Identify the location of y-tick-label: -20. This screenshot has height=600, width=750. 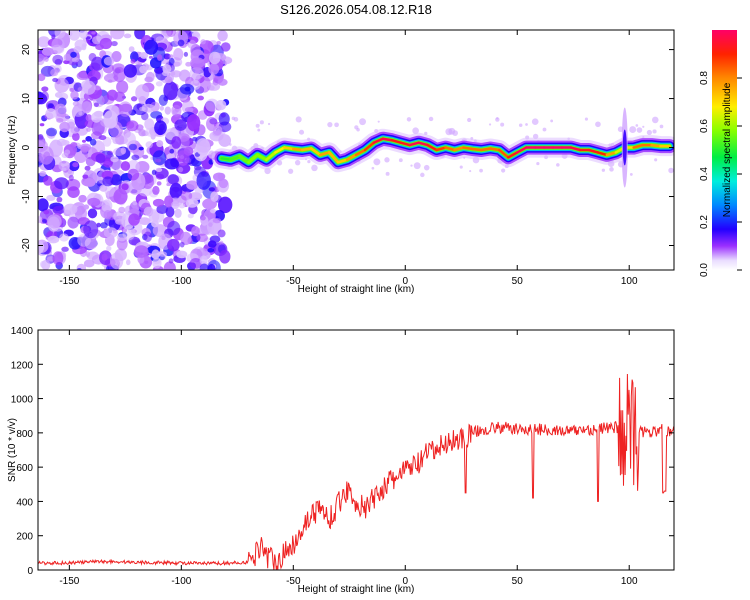
(26, 245).